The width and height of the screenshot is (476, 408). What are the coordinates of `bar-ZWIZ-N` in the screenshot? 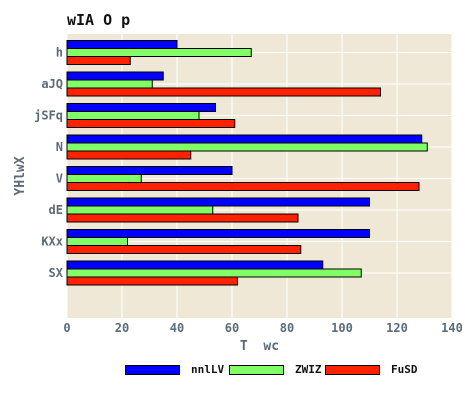 It's located at (247, 147).